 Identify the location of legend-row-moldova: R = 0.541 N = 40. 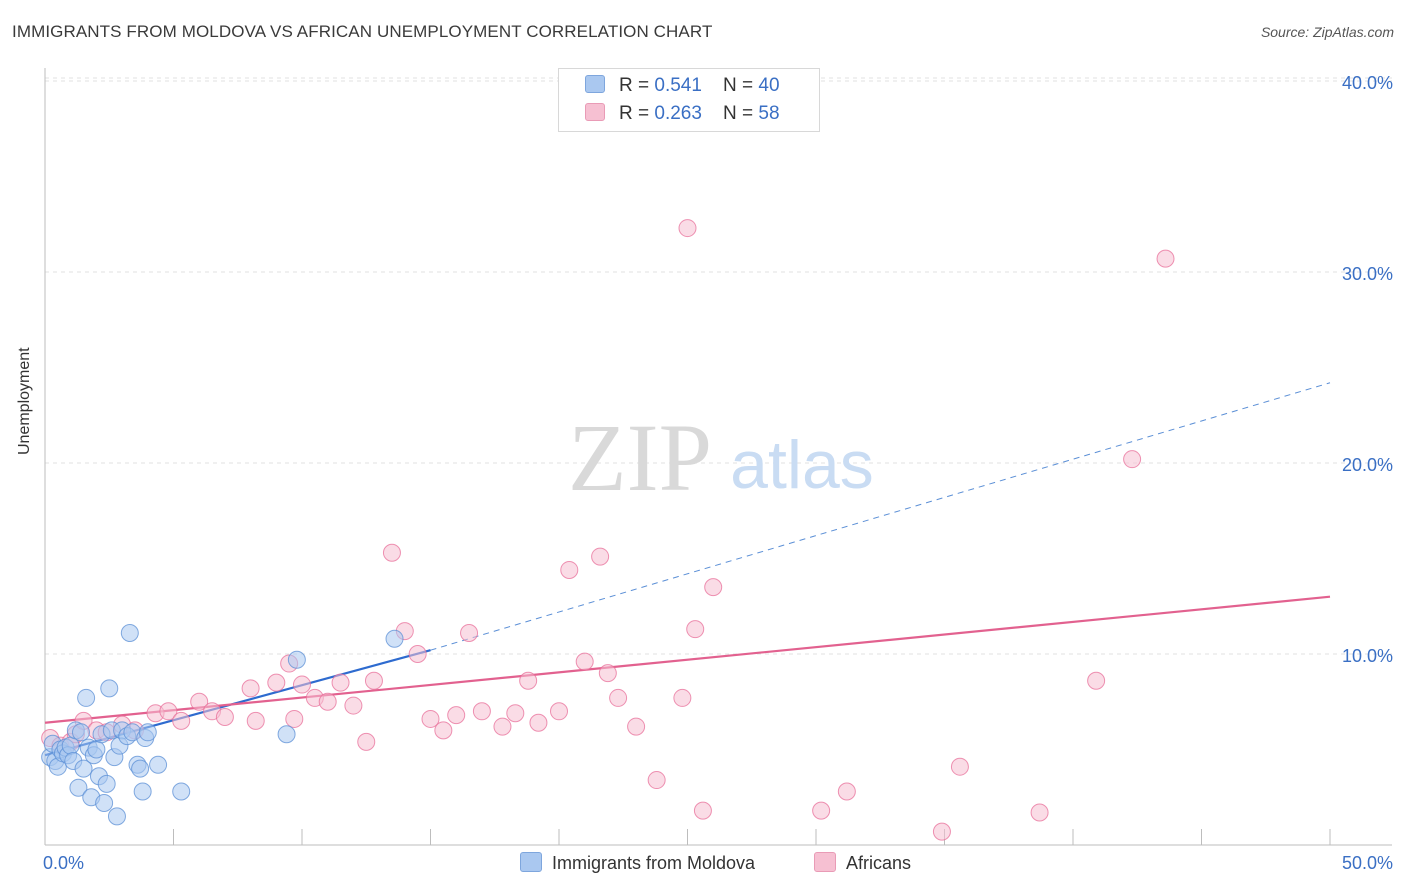
(682, 86).